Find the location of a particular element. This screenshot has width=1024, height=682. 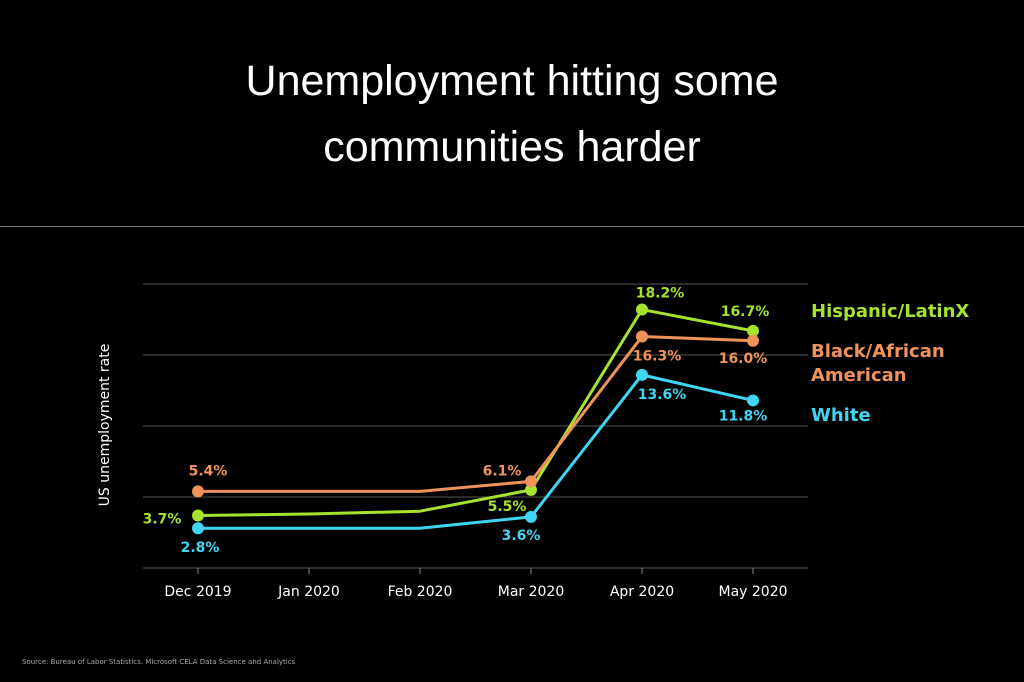

data-label: 18.2% is located at coordinates (660, 294).